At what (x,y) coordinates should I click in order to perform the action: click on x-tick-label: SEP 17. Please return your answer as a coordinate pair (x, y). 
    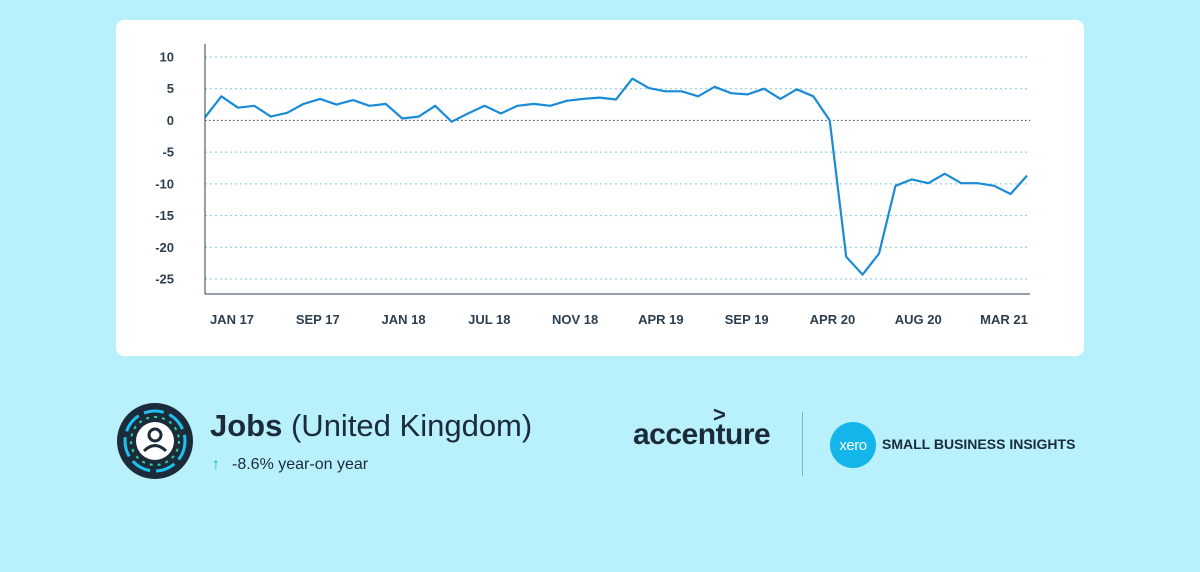
    Looking at the image, I should click on (318, 319).